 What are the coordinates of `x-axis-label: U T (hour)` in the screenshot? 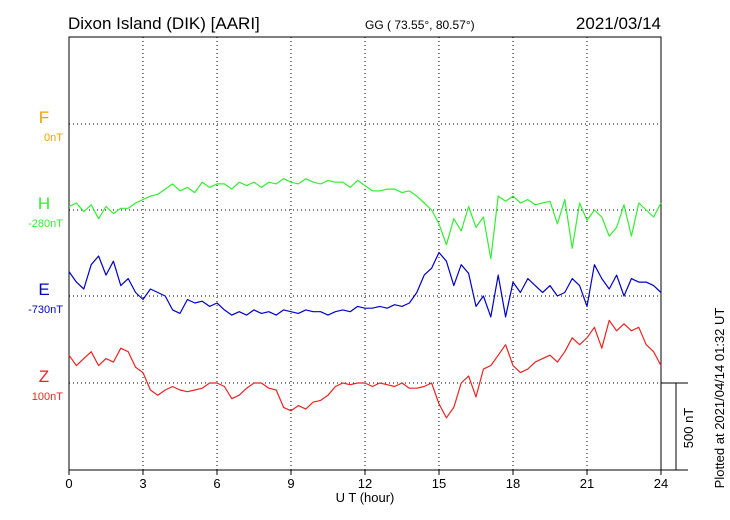 It's located at (365, 497).